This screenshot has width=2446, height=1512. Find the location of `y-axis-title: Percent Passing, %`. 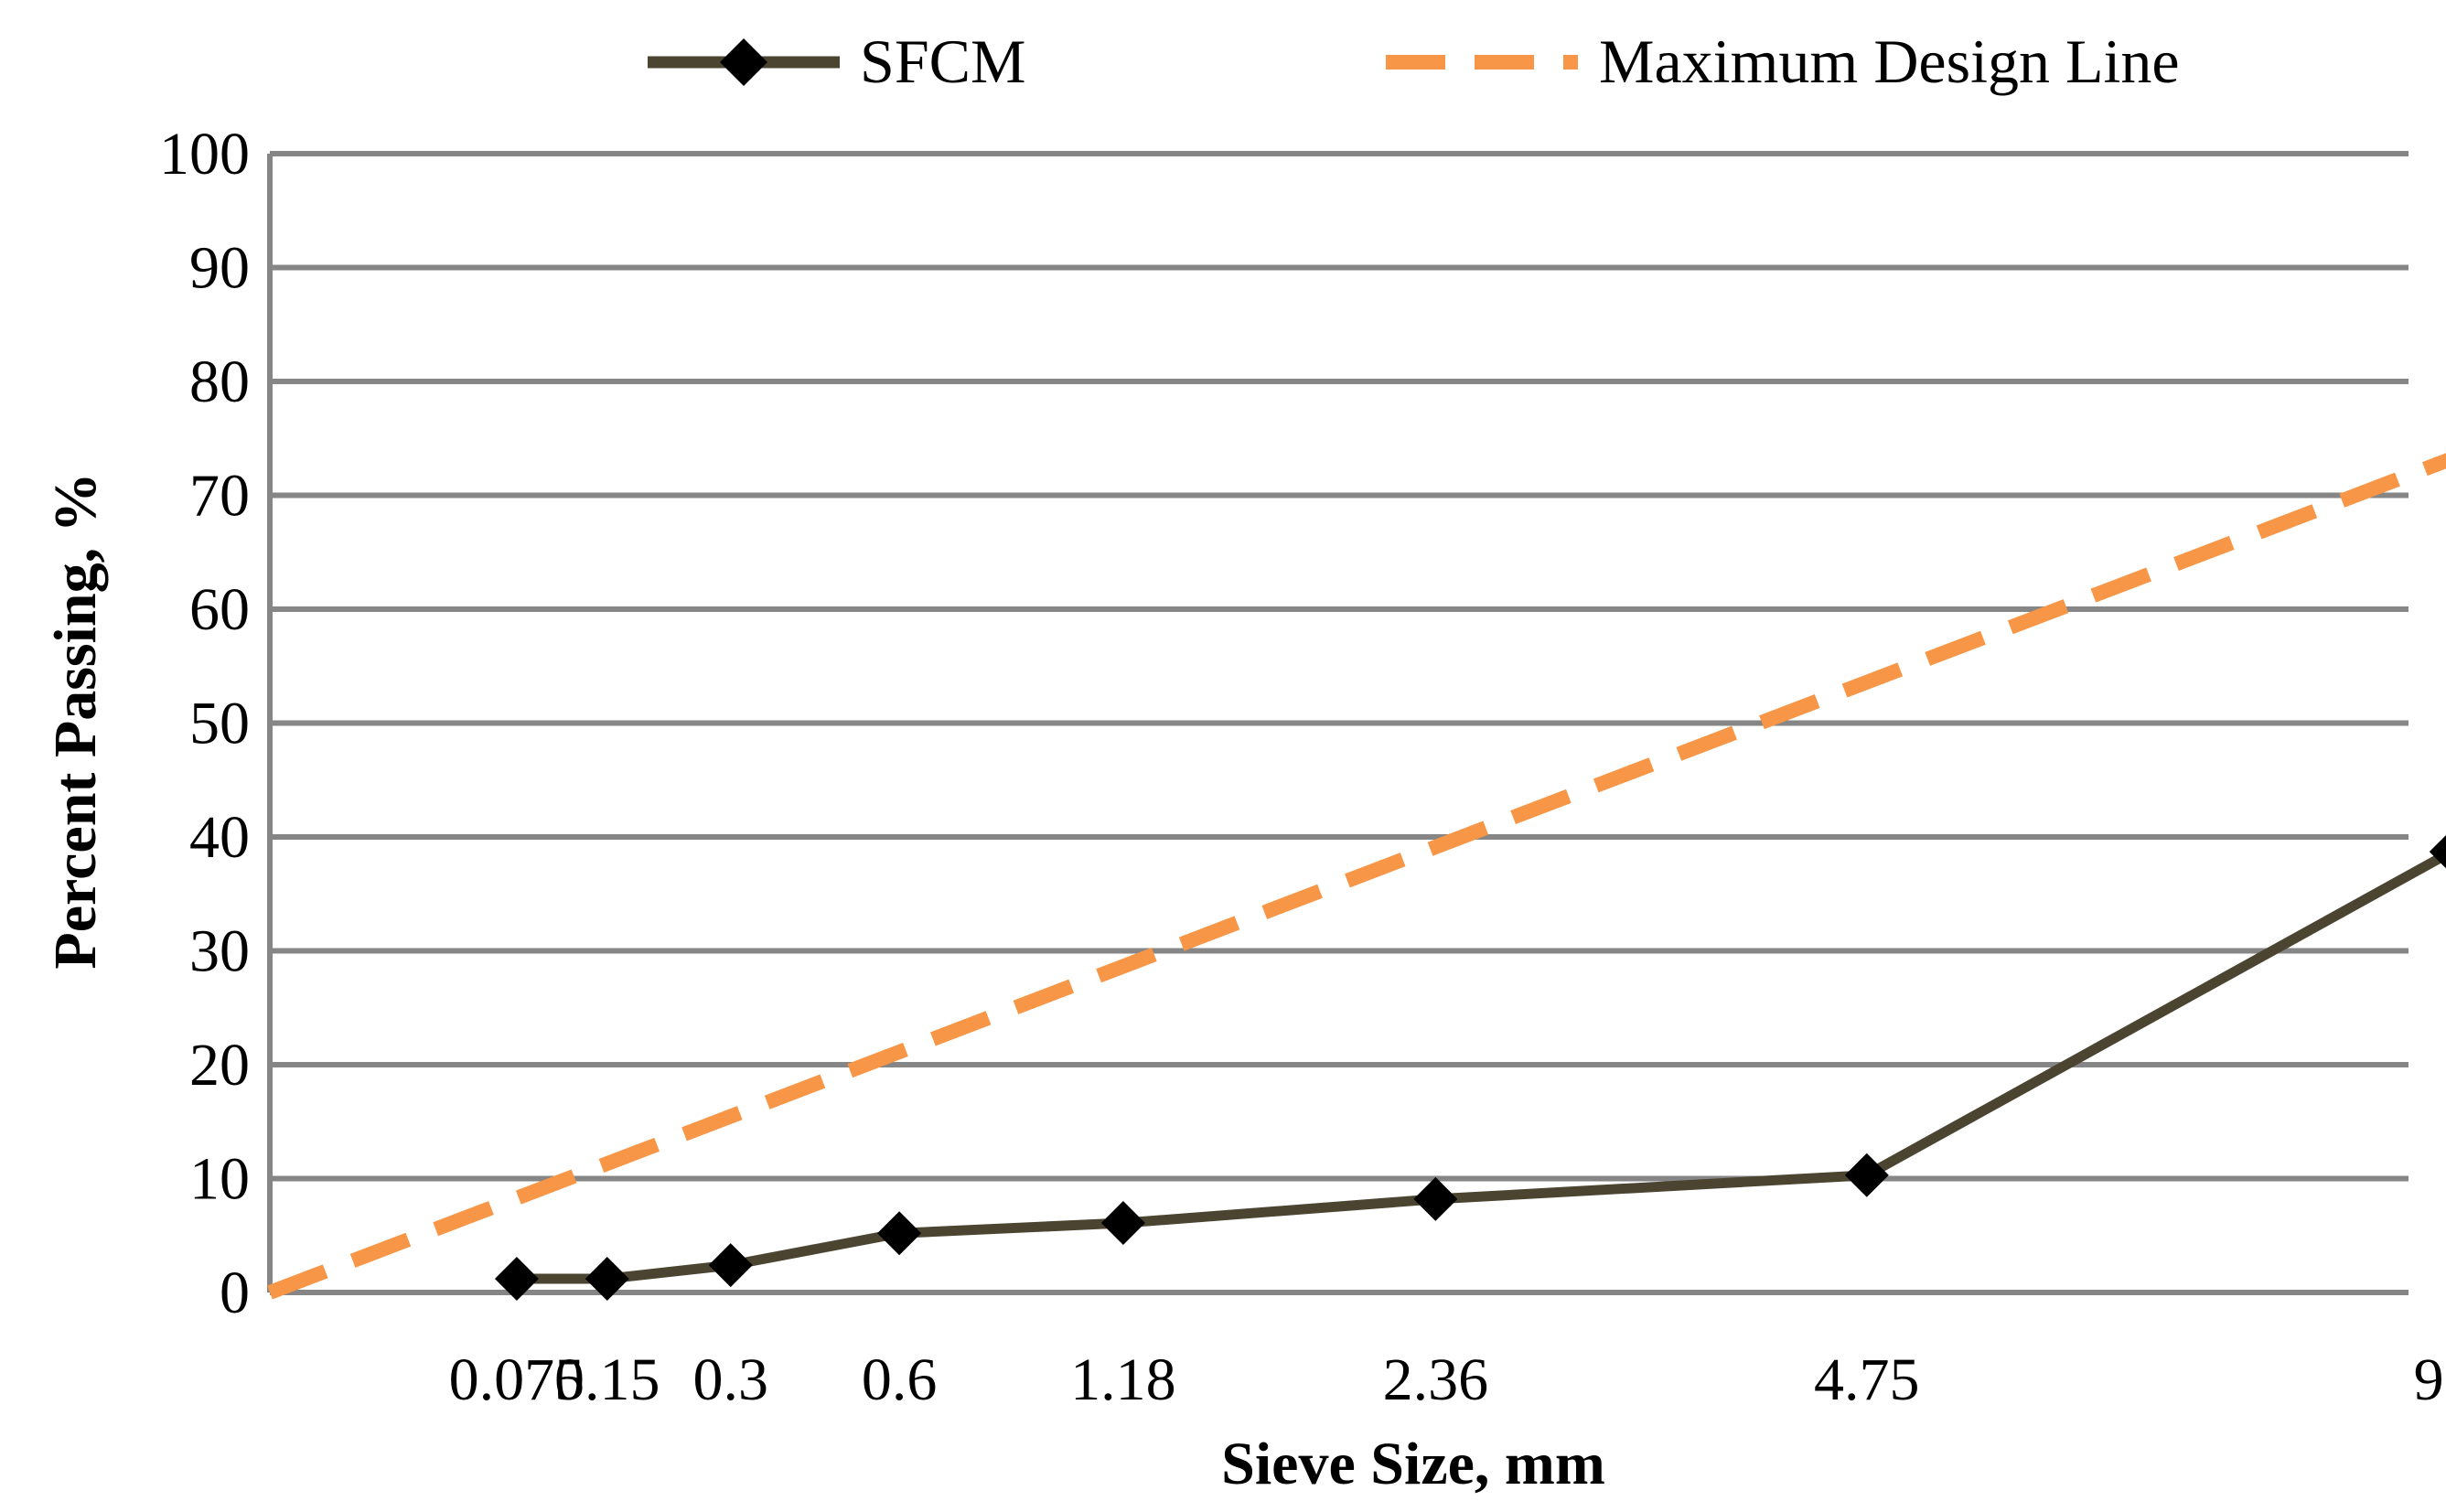

y-axis-title: Percent Passing, % is located at coordinates (75, 720).